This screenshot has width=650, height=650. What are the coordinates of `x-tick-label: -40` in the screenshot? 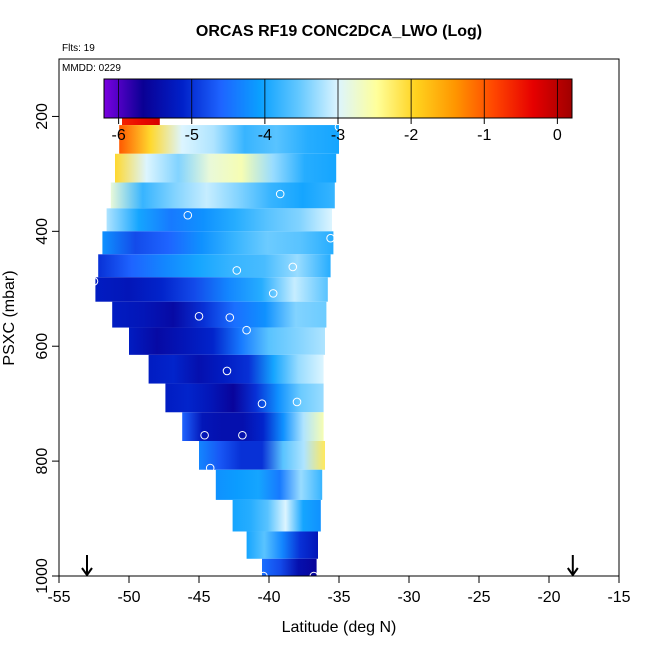 It's located at (268, 597).